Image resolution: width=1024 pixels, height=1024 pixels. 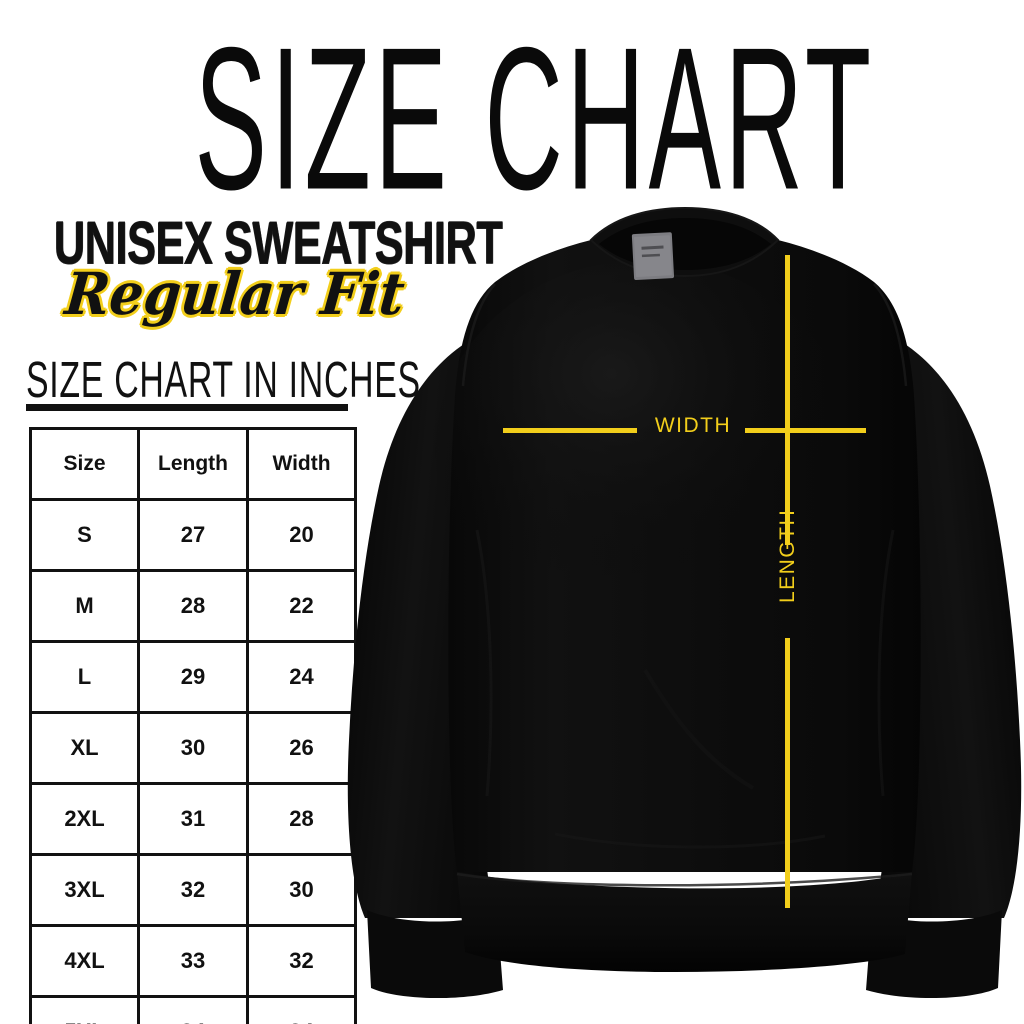 I want to click on cell-width: 30, so click(x=301, y=890).